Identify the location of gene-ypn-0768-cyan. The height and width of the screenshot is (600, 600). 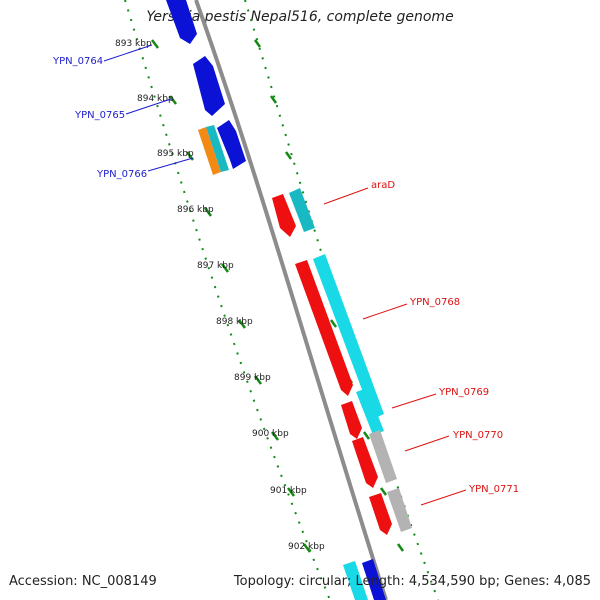
(348, 336).